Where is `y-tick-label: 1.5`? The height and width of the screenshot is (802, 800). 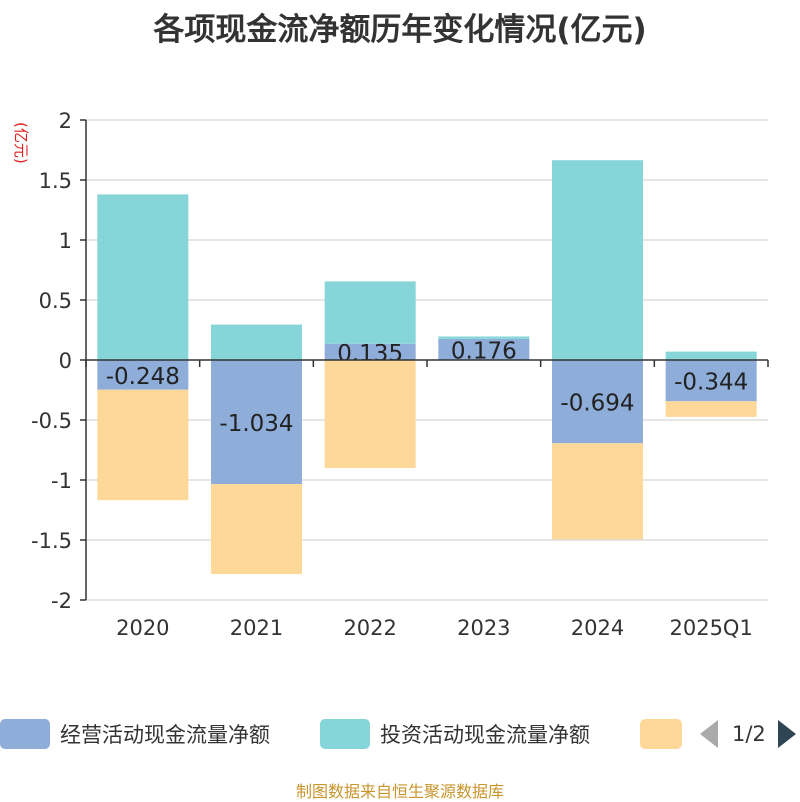
y-tick-label: 1.5 is located at coordinates (55, 181).